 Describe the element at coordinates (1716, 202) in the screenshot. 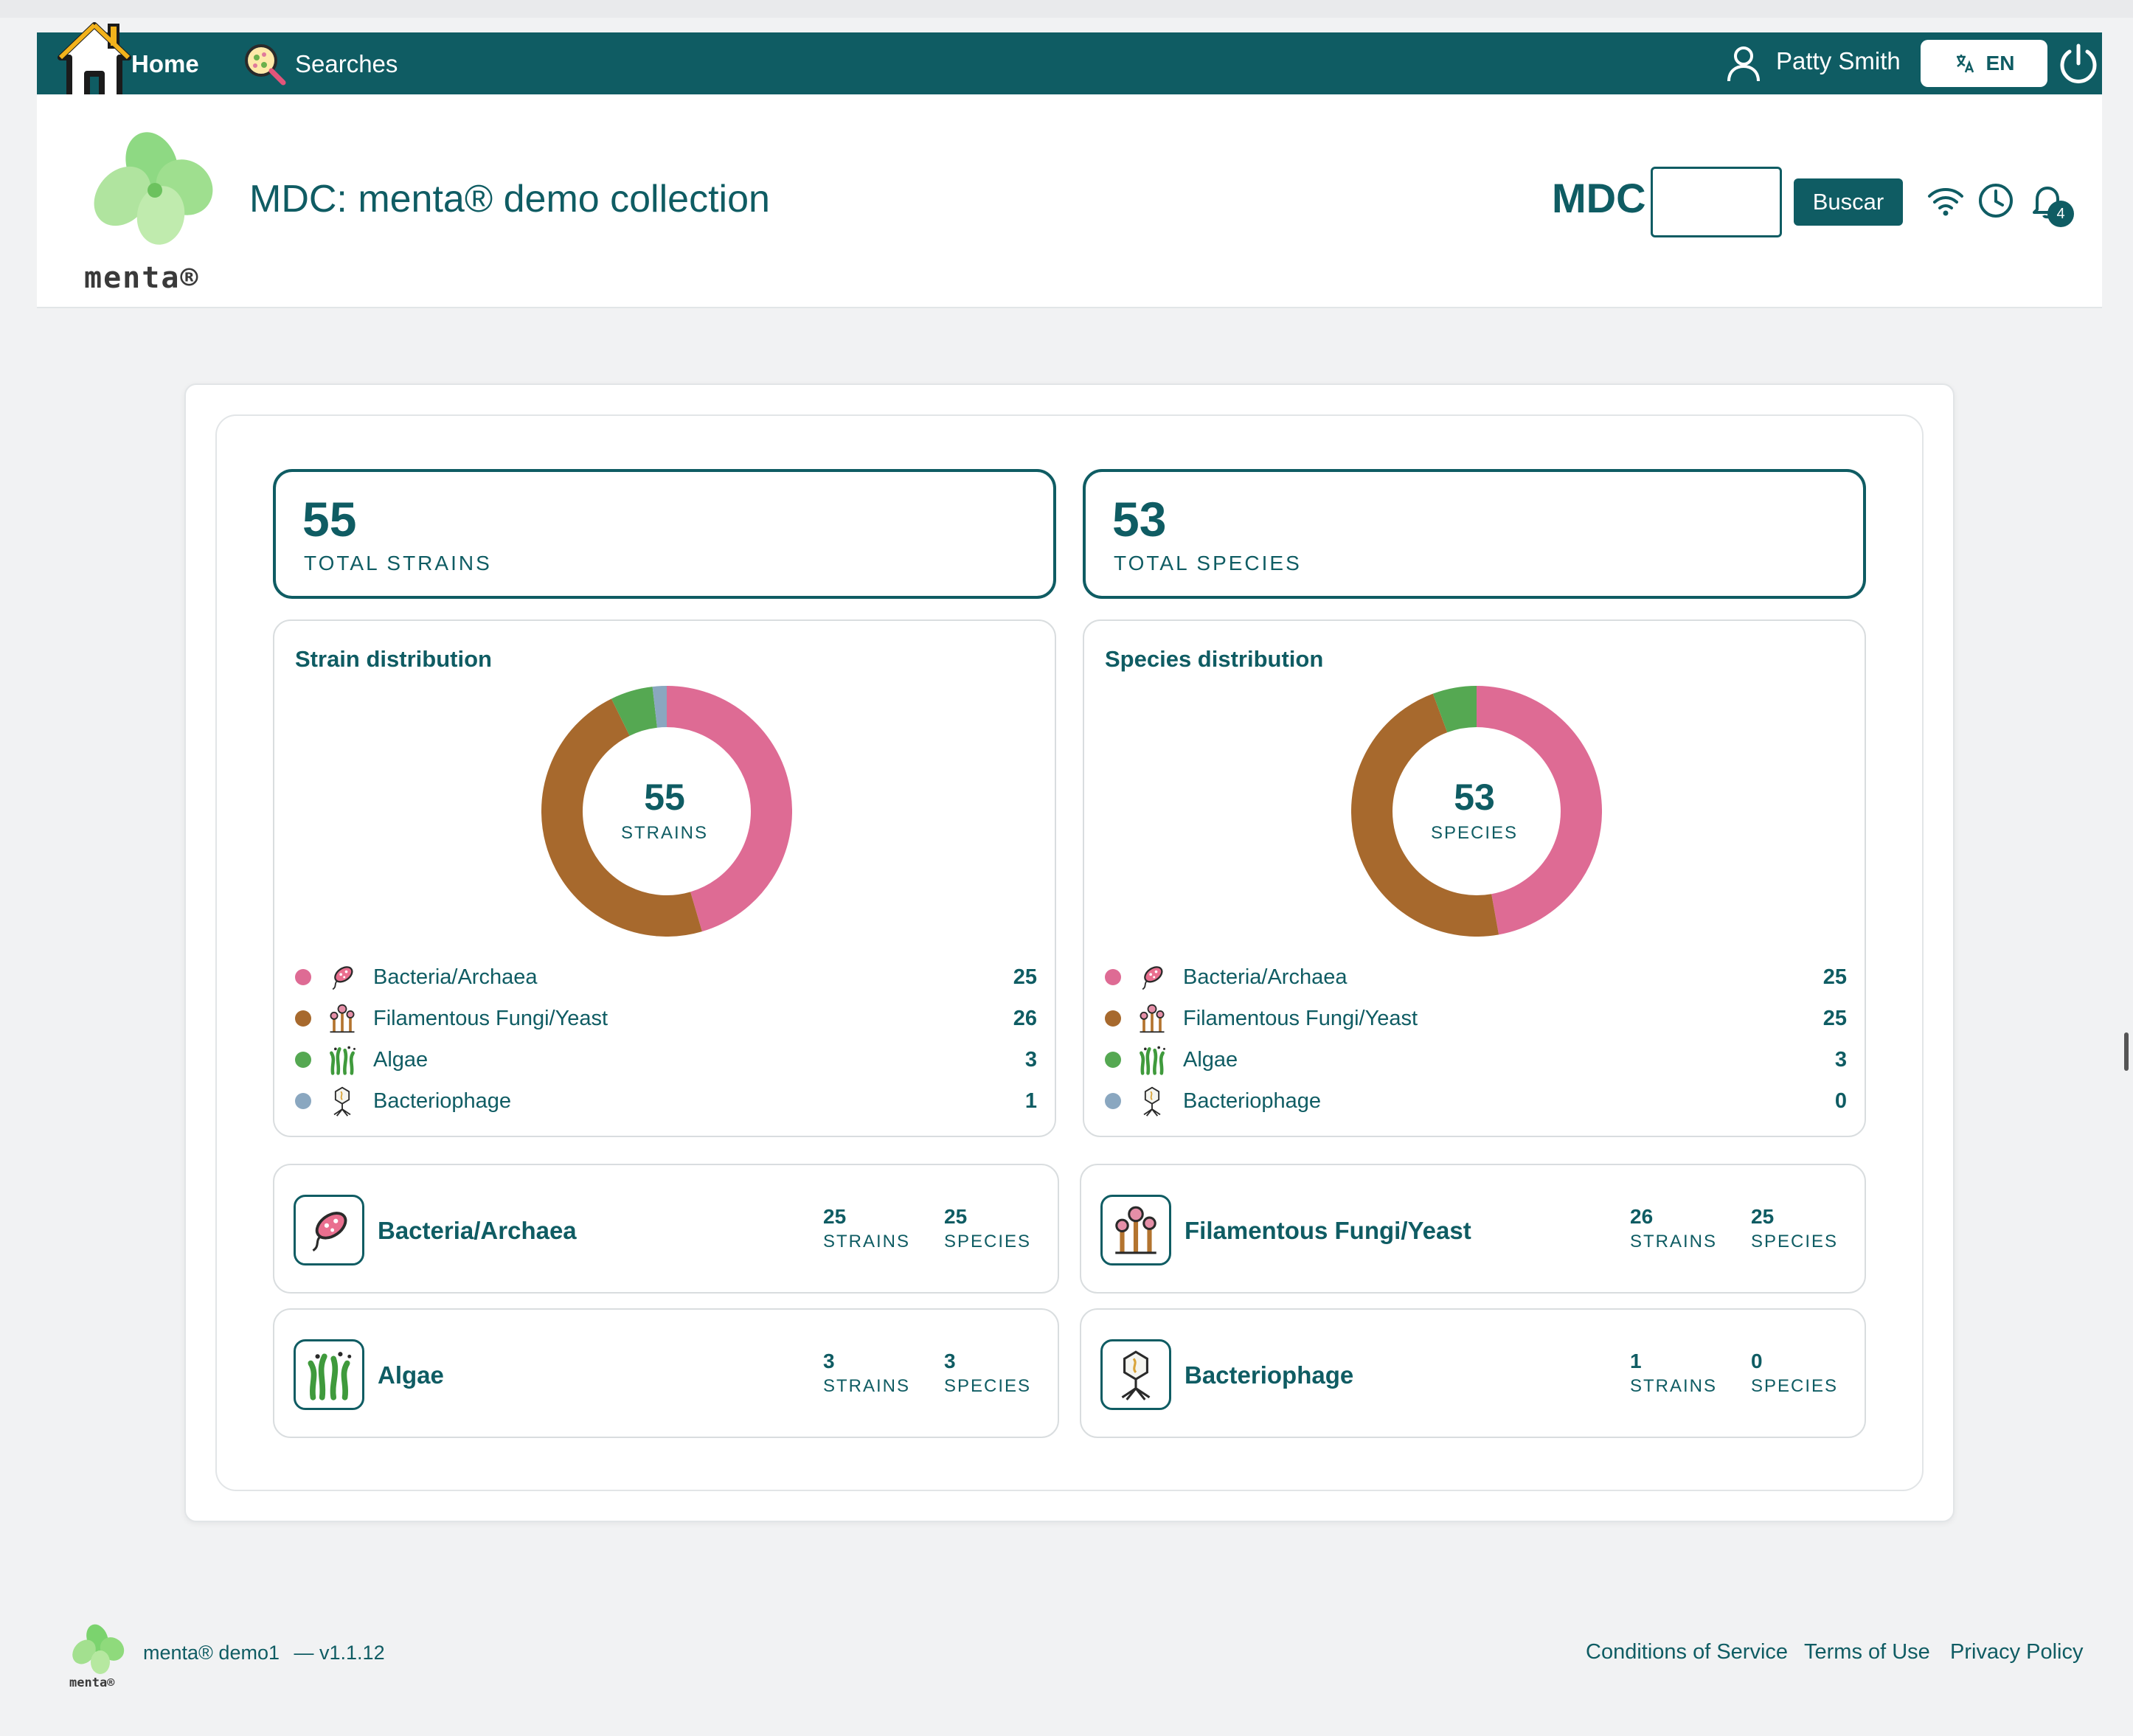

I see `accession-search-input` at that location.